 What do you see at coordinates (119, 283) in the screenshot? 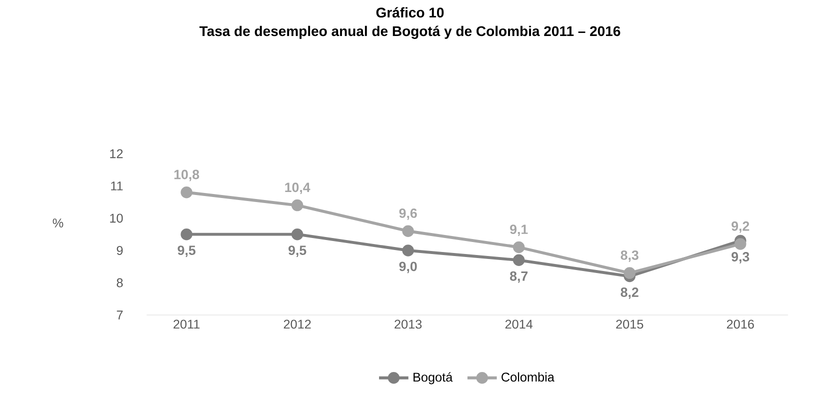
I see `y-tick-label: 8` at bounding box center [119, 283].